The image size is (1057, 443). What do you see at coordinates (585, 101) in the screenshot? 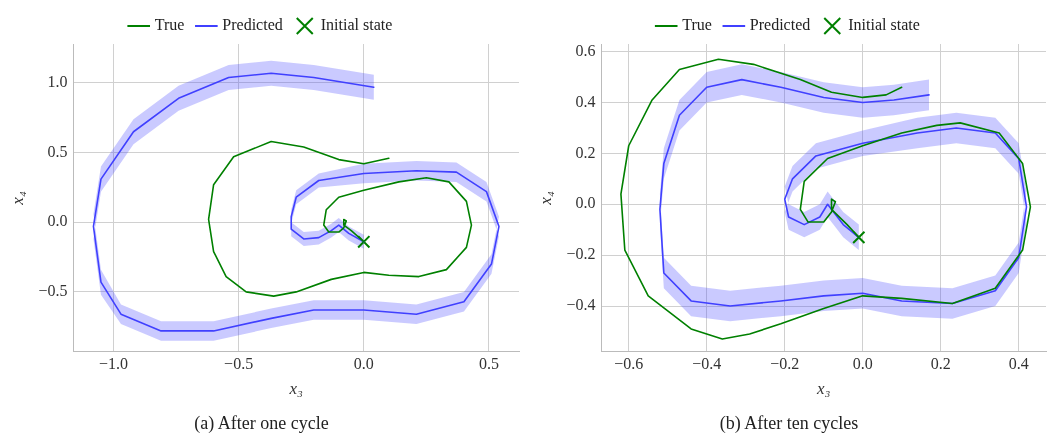
I see `y-tick-label: 0.4` at bounding box center [585, 101].